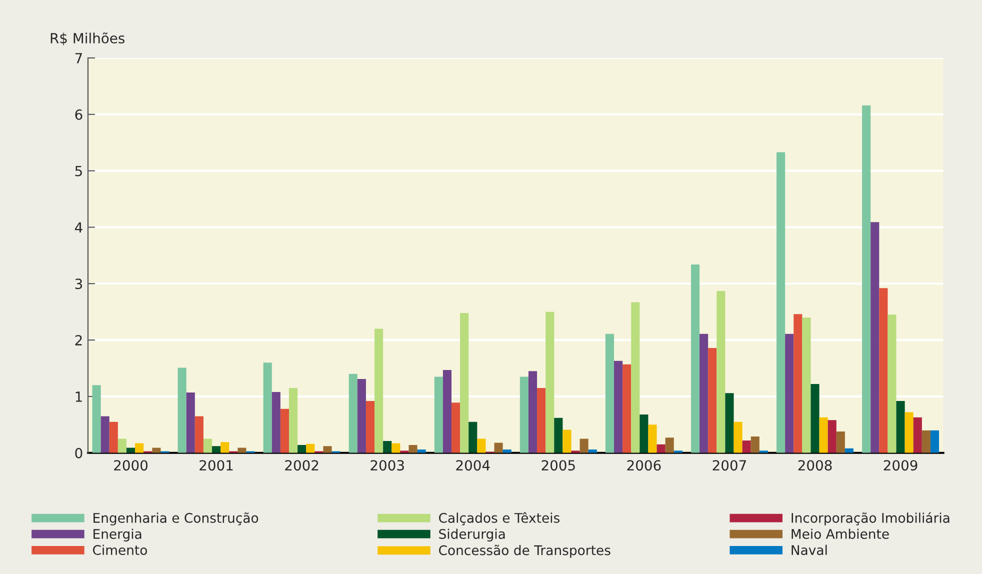  I want to click on x-tick-label: 2000, so click(131, 465).